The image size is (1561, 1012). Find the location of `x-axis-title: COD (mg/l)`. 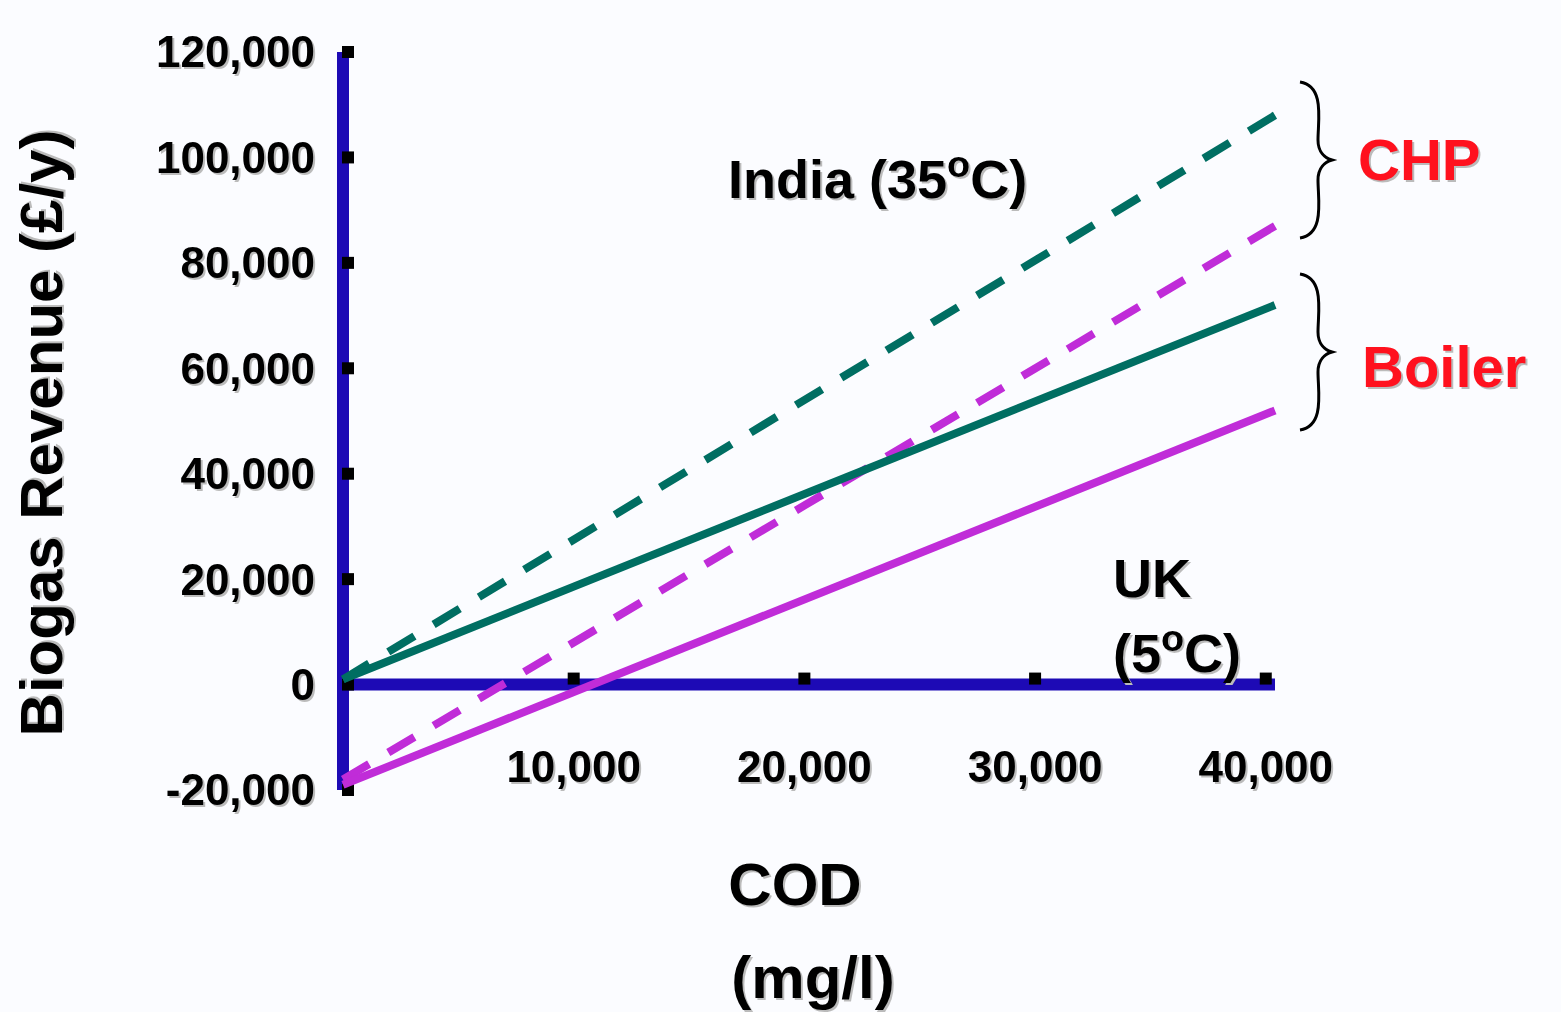

x-axis-title: COD (mg/l) is located at coordinates (811, 931).